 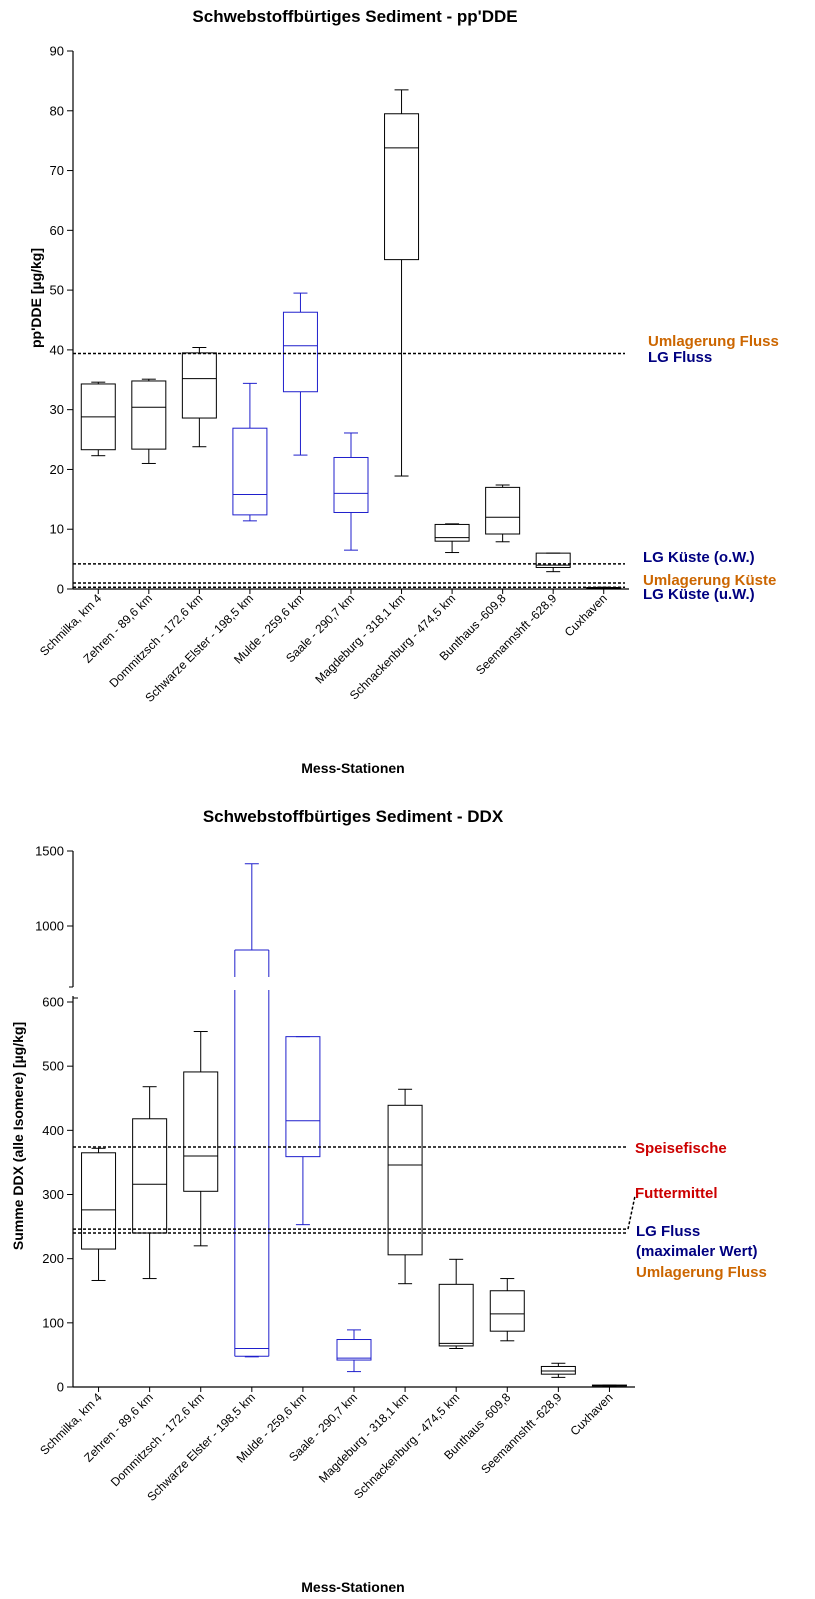 I want to click on chart2-ytick-label: 300, so click(x=53, y=1194).